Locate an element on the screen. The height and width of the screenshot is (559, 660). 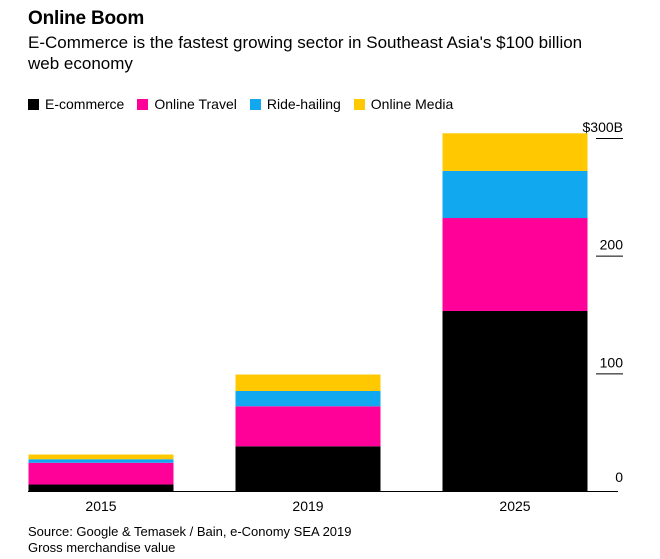
bar-online-travel-2015 is located at coordinates (101, 473).